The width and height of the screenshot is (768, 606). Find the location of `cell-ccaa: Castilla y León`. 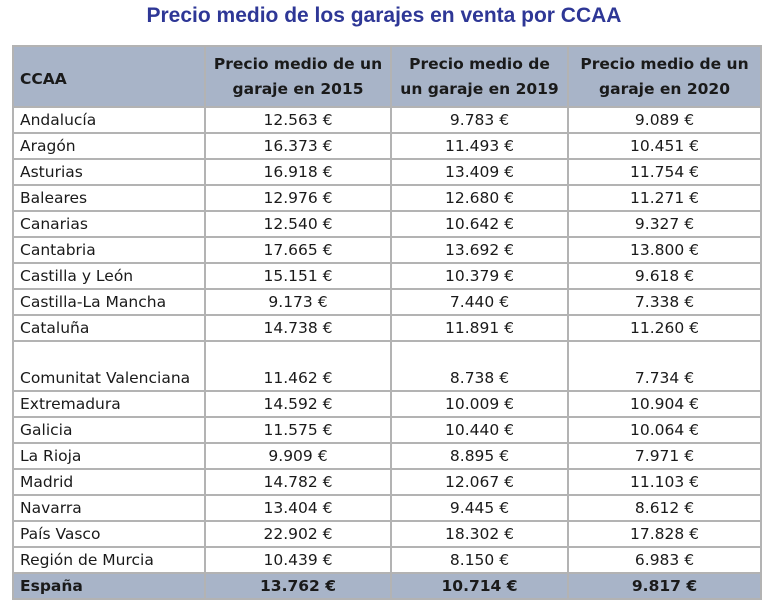

cell-ccaa: Castilla y León is located at coordinates (109, 276).